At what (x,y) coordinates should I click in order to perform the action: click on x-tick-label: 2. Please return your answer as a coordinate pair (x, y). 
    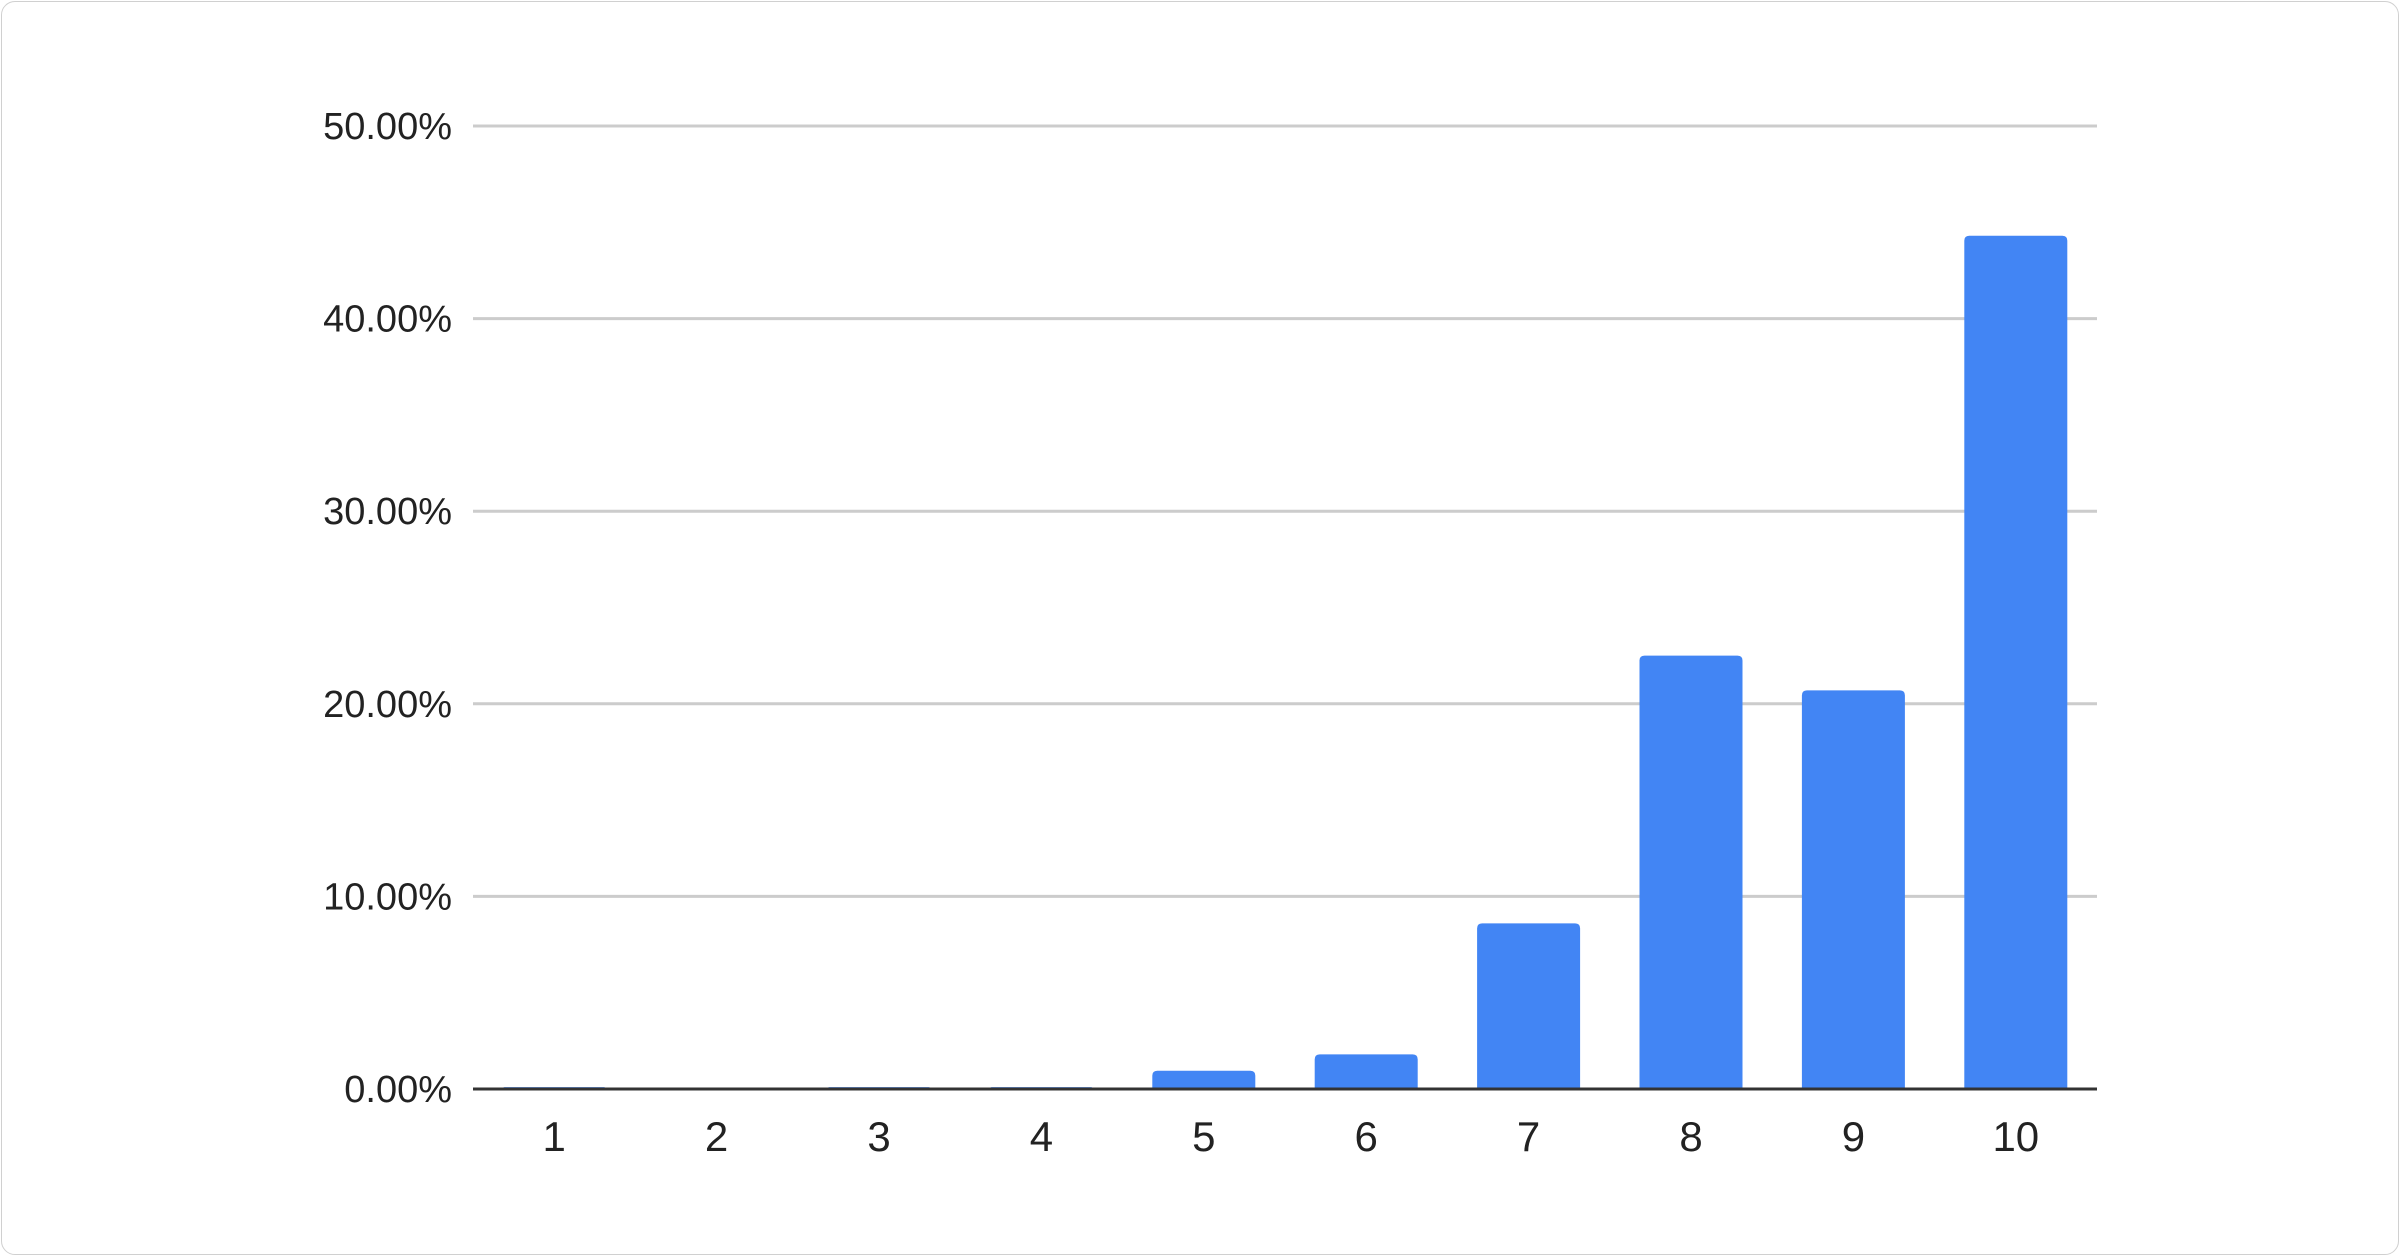
    Looking at the image, I should click on (716, 1136).